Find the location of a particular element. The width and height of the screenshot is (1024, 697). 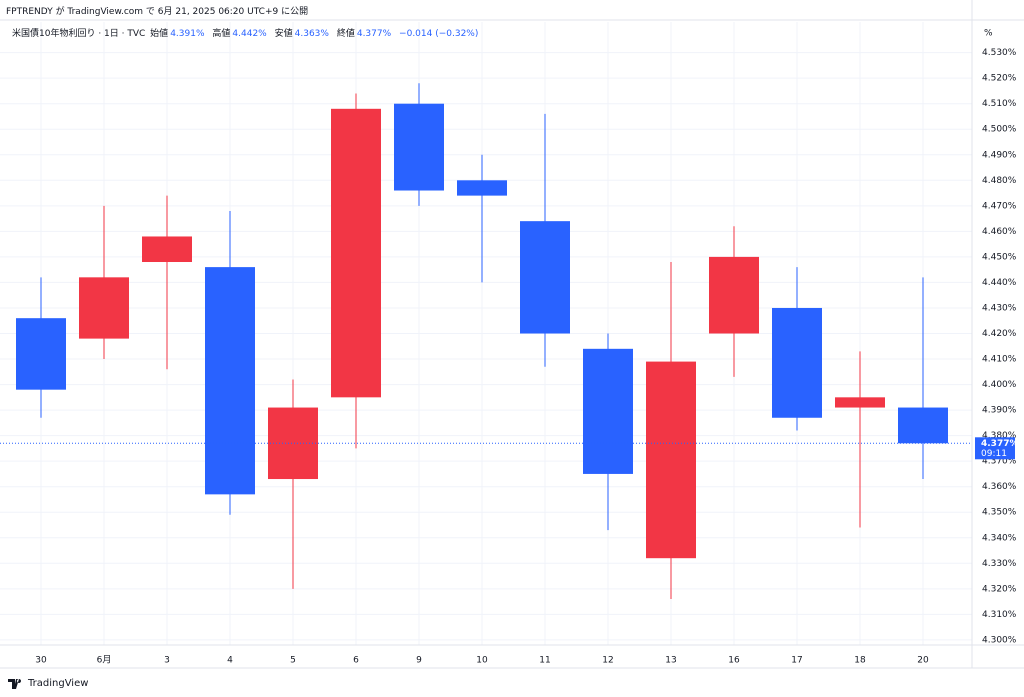

y-tick-label: 4.400% is located at coordinates (999, 385).